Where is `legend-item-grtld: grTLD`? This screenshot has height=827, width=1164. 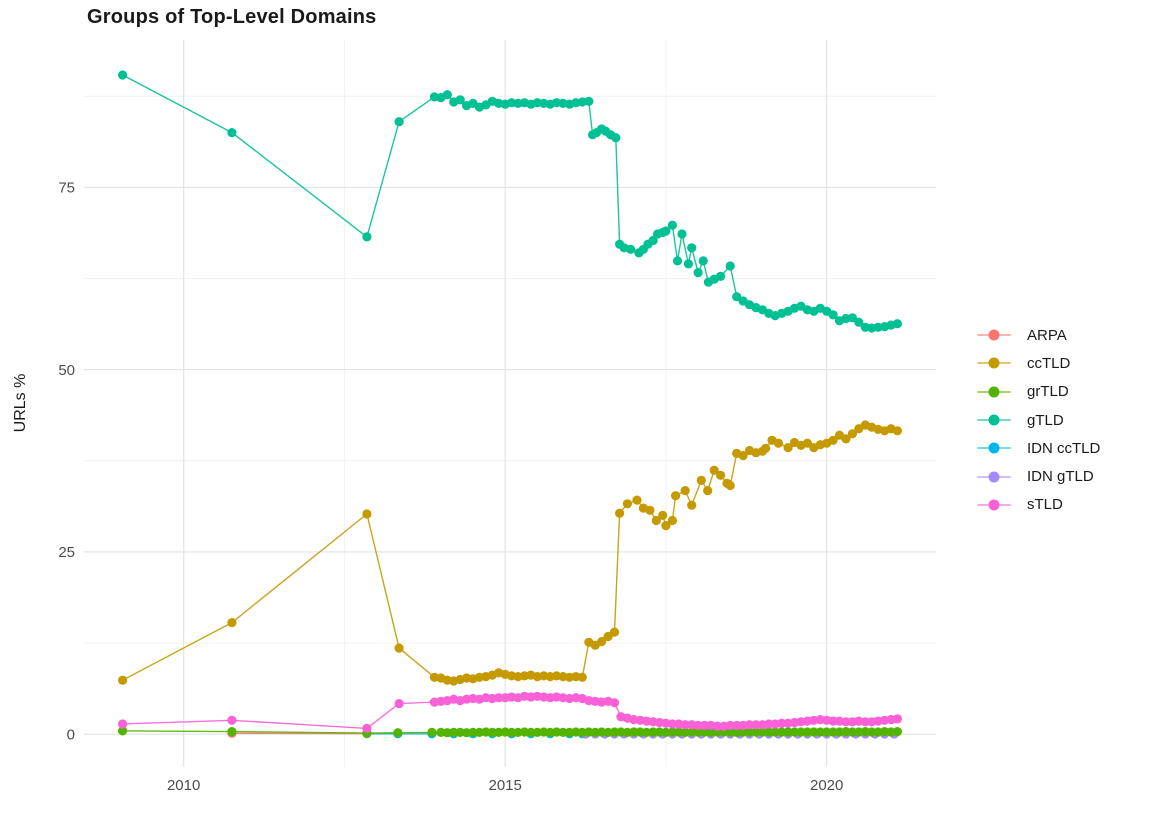
legend-item-grtld: grTLD is located at coordinates (1038, 392).